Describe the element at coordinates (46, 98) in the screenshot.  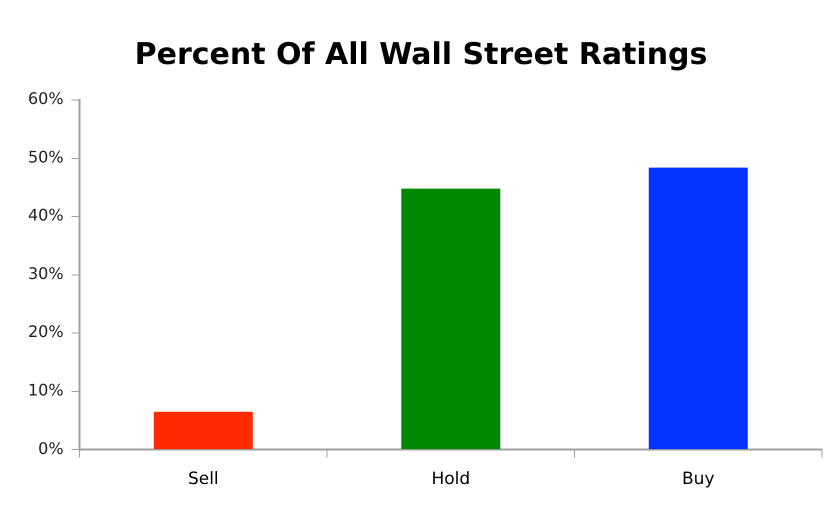
I see `y-tick-label: 60%` at that location.